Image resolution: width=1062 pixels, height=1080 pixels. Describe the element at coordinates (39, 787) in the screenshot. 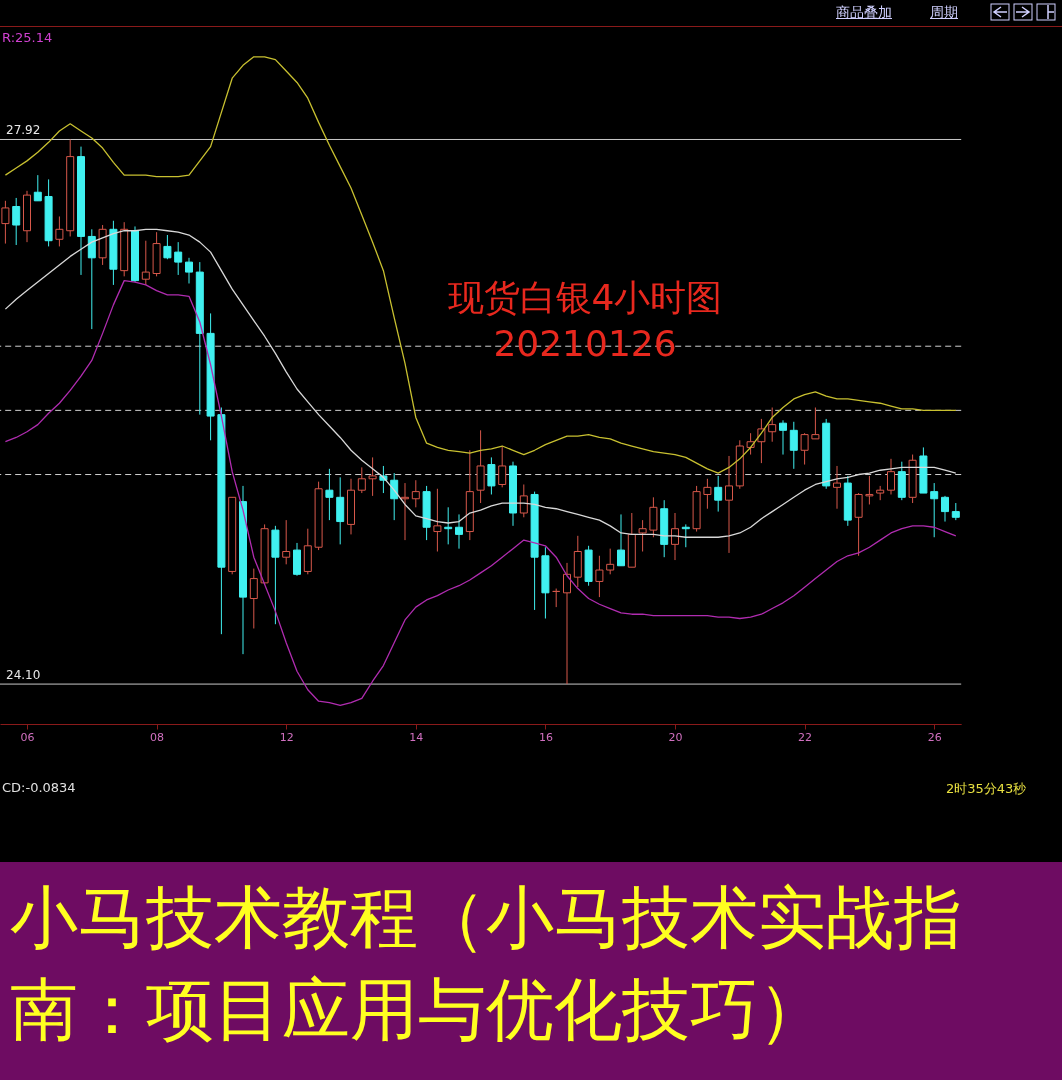

I see `text: CD:-0.0834` at that location.